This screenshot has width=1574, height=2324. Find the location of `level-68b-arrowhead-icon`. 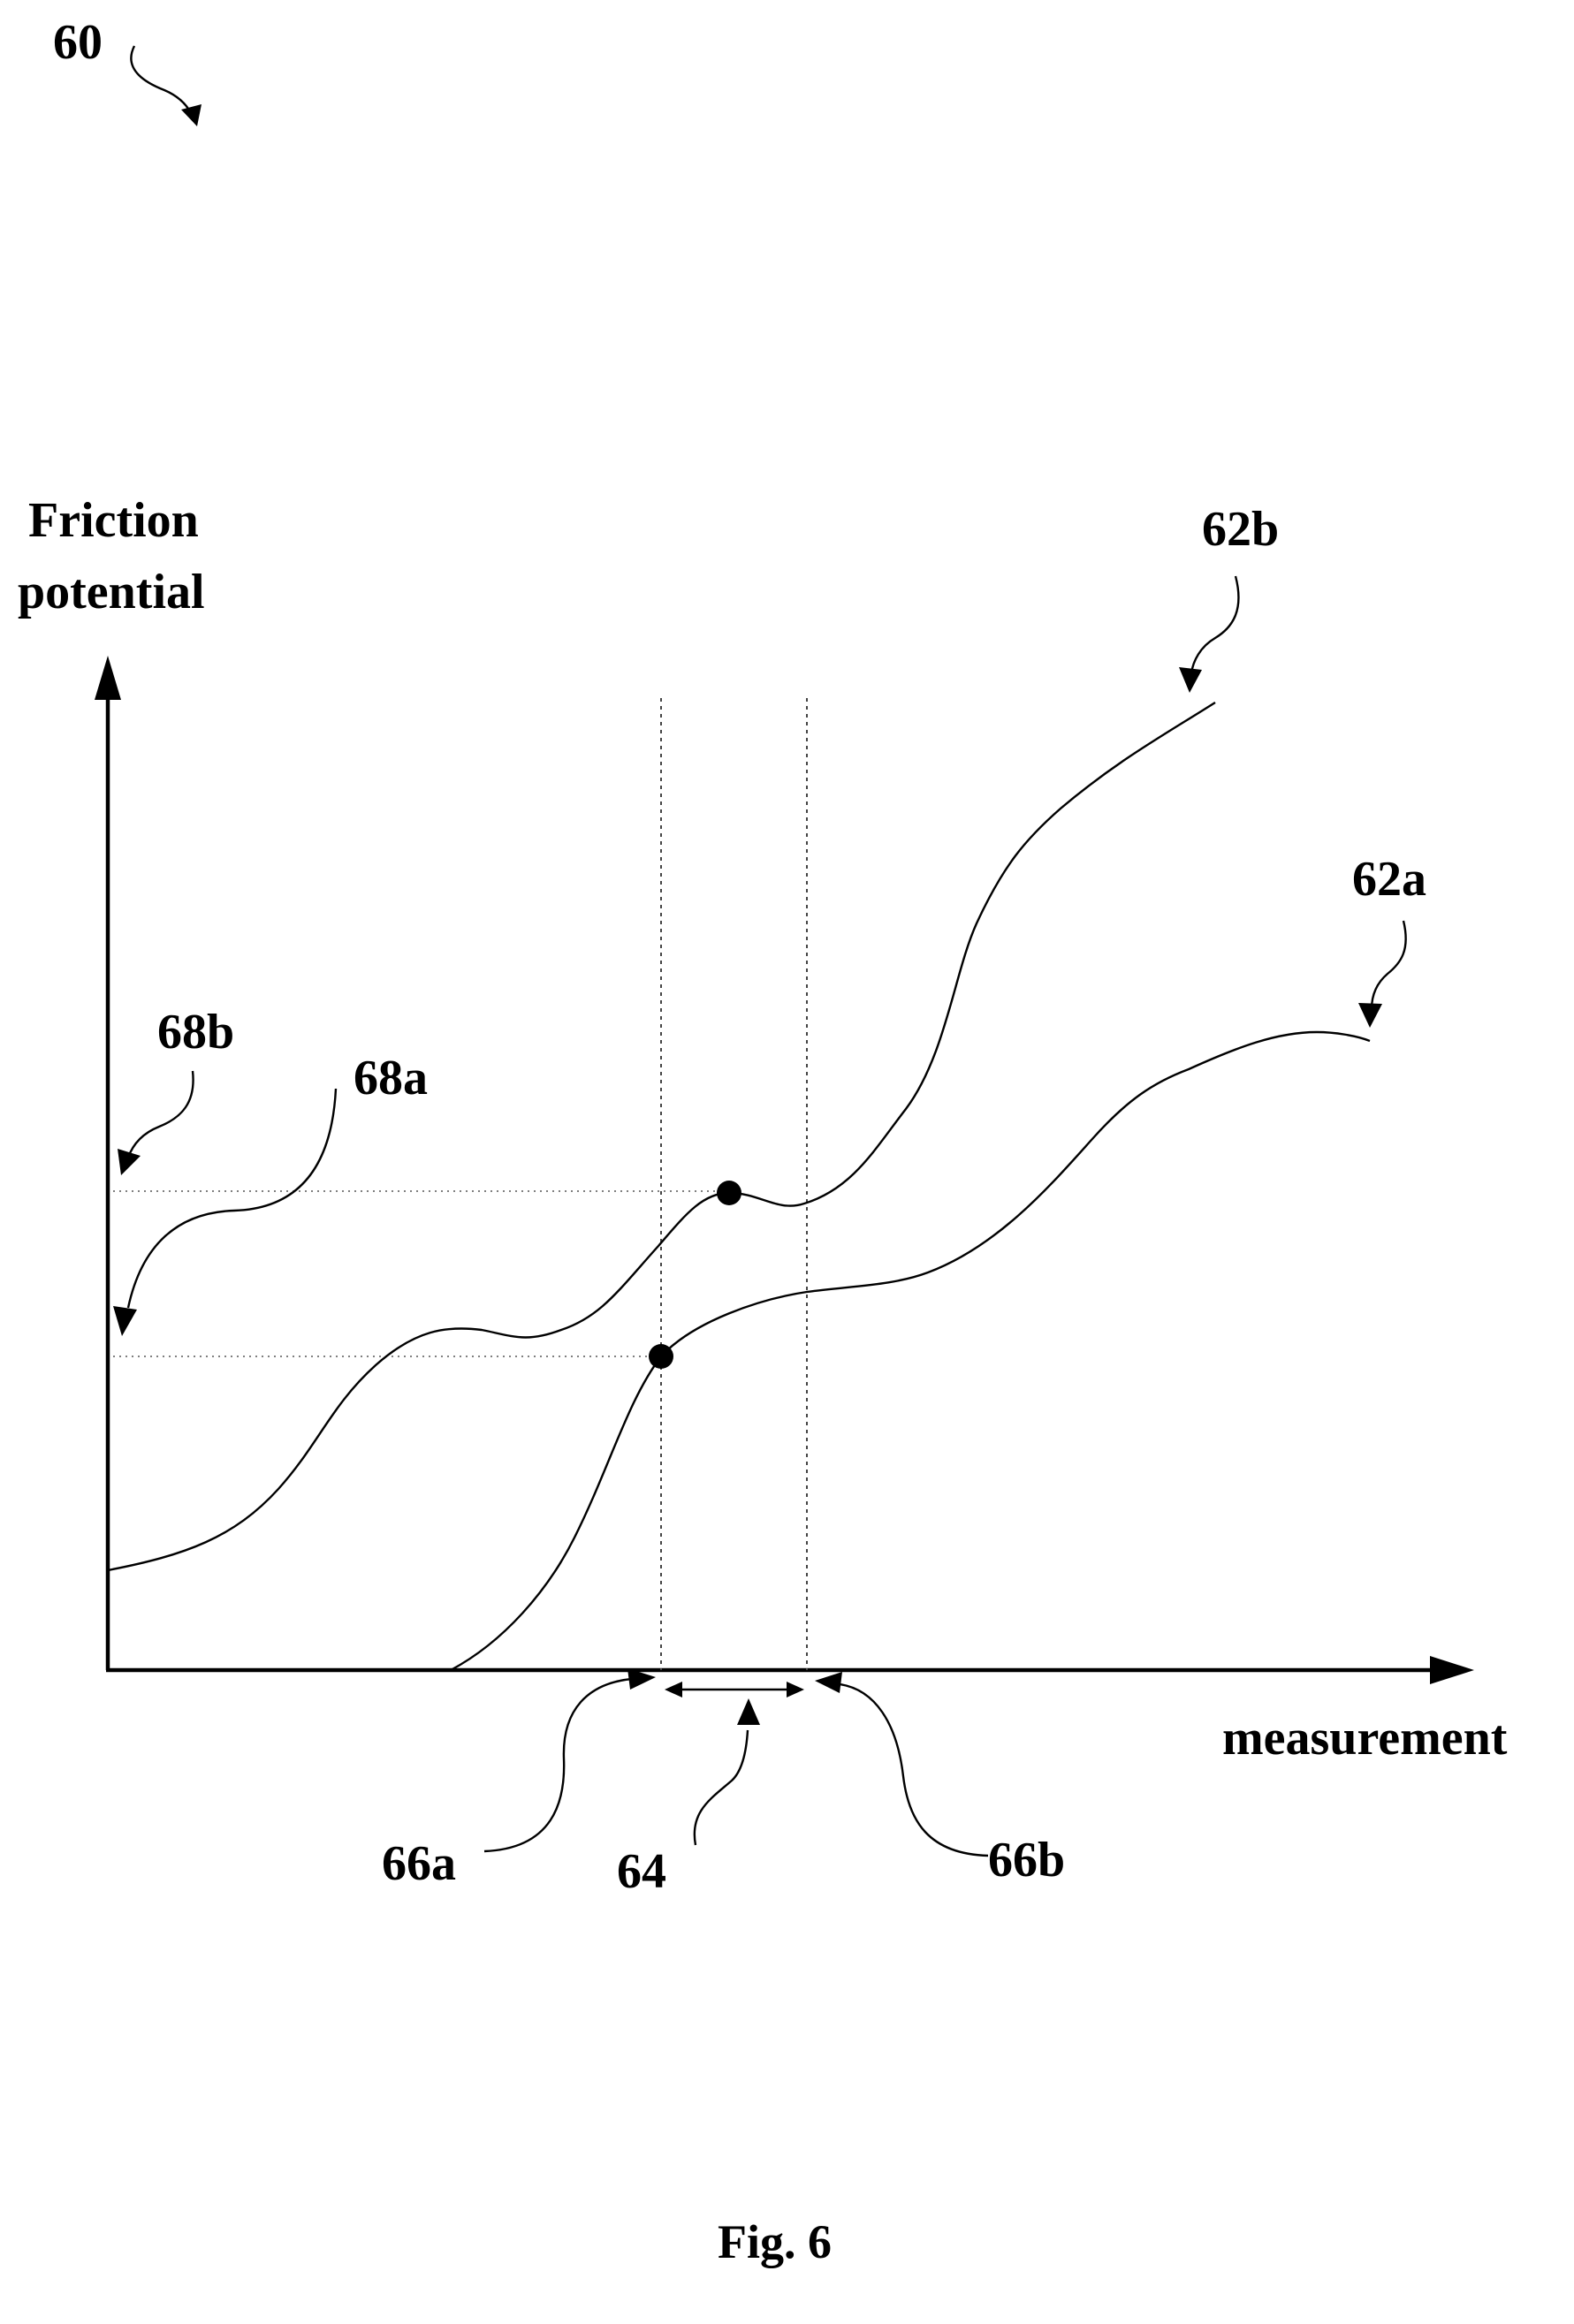

level-68b-arrowhead-icon is located at coordinates (129, 1162).